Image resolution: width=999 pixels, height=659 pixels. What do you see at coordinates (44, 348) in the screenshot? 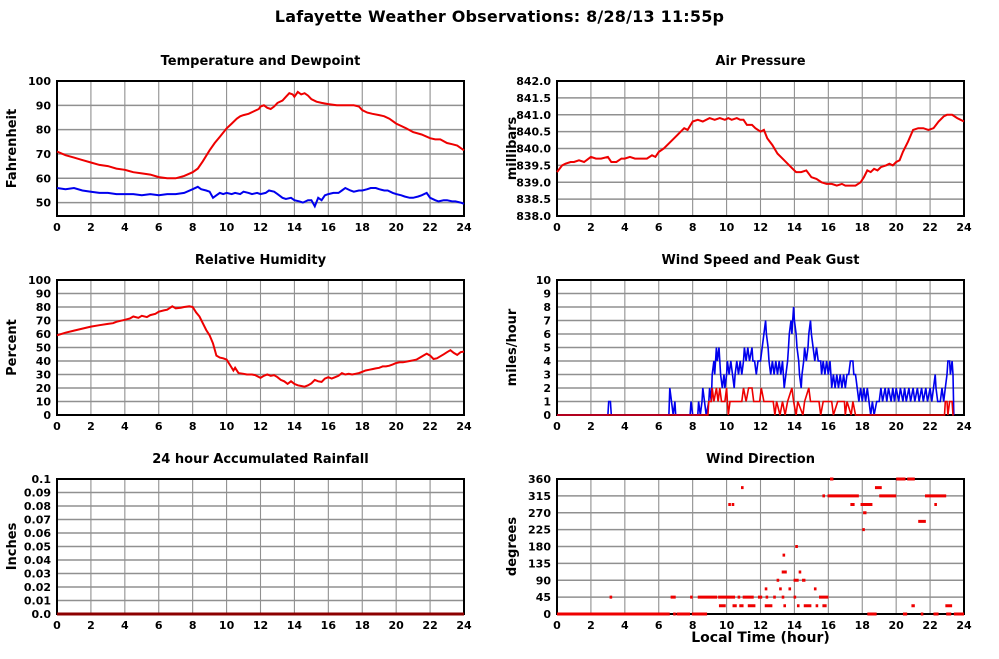
I see `svg-text: 50` at bounding box center [44, 348].